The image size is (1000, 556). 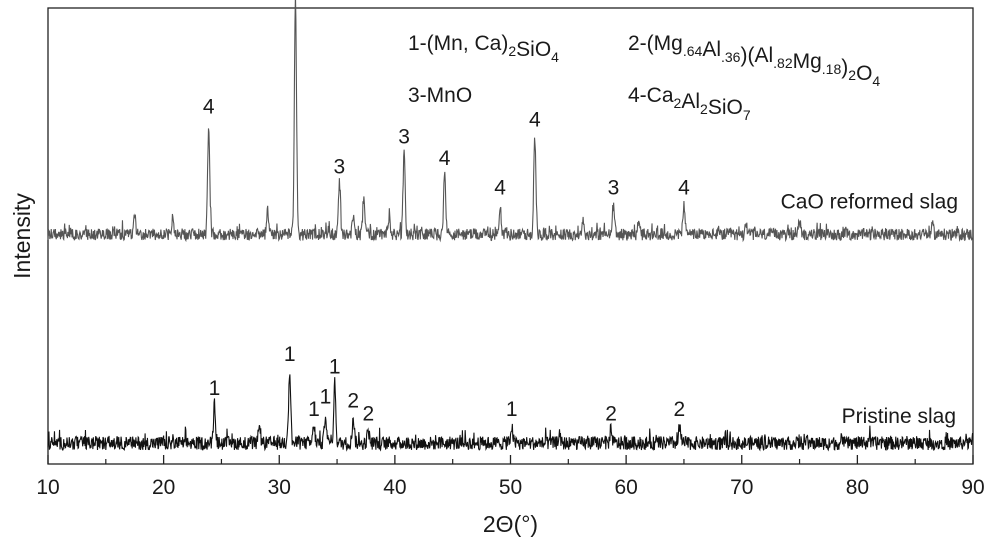 What do you see at coordinates (483, 48) in the screenshot?
I see `legend-entry: 1-(Mn, Ca)2SiO4` at bounding box center [483, 48].